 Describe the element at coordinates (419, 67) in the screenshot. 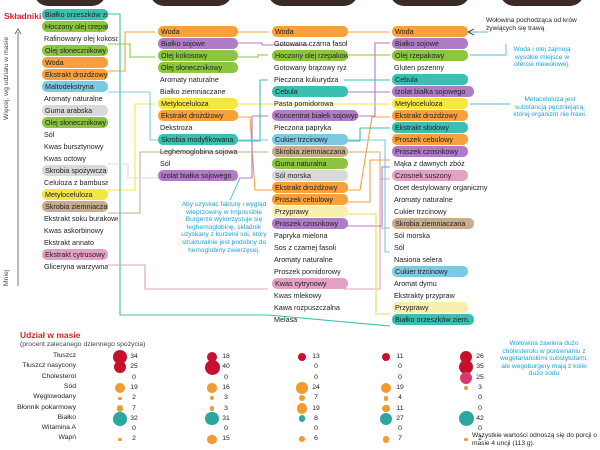

I see `ingredient-4-4: Gluten pszenny` at that location.